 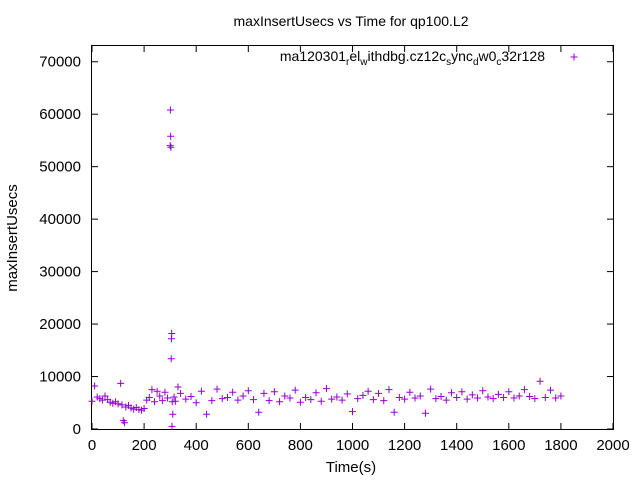 What do you see at coordinates (269, 401) in the screenshot?
I see `data-point: 680, 5400` at bounding box center [269, 401].